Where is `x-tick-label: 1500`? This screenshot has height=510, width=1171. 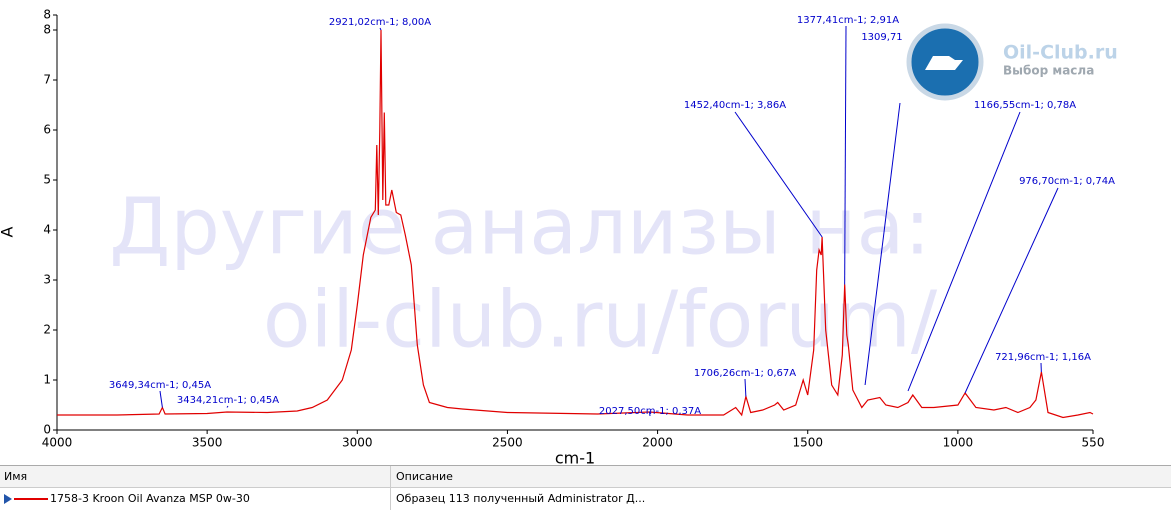 x-tick-label: 1500 is located at coordinates (807, 443).